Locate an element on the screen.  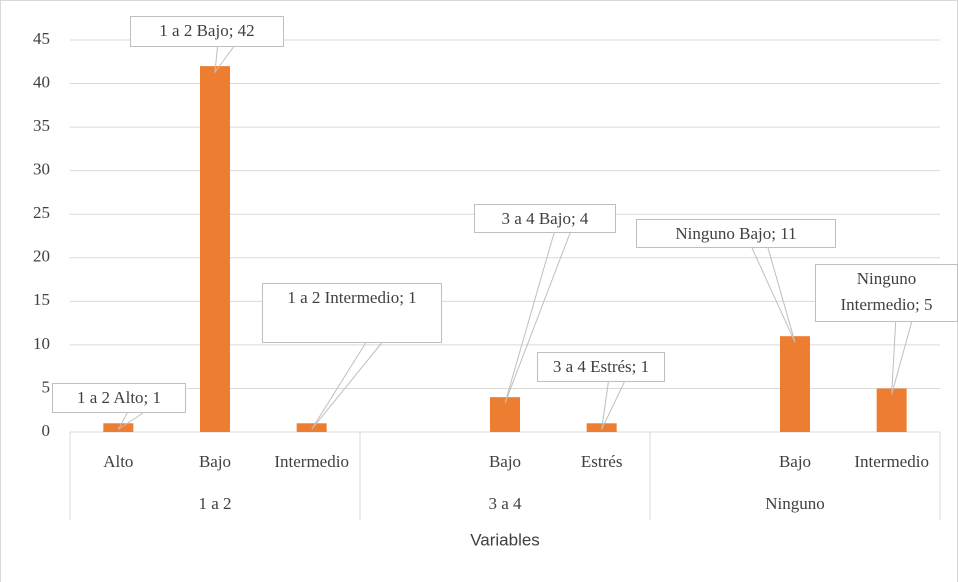
y-tick-label: 45 is located at coordinates (41, 38).